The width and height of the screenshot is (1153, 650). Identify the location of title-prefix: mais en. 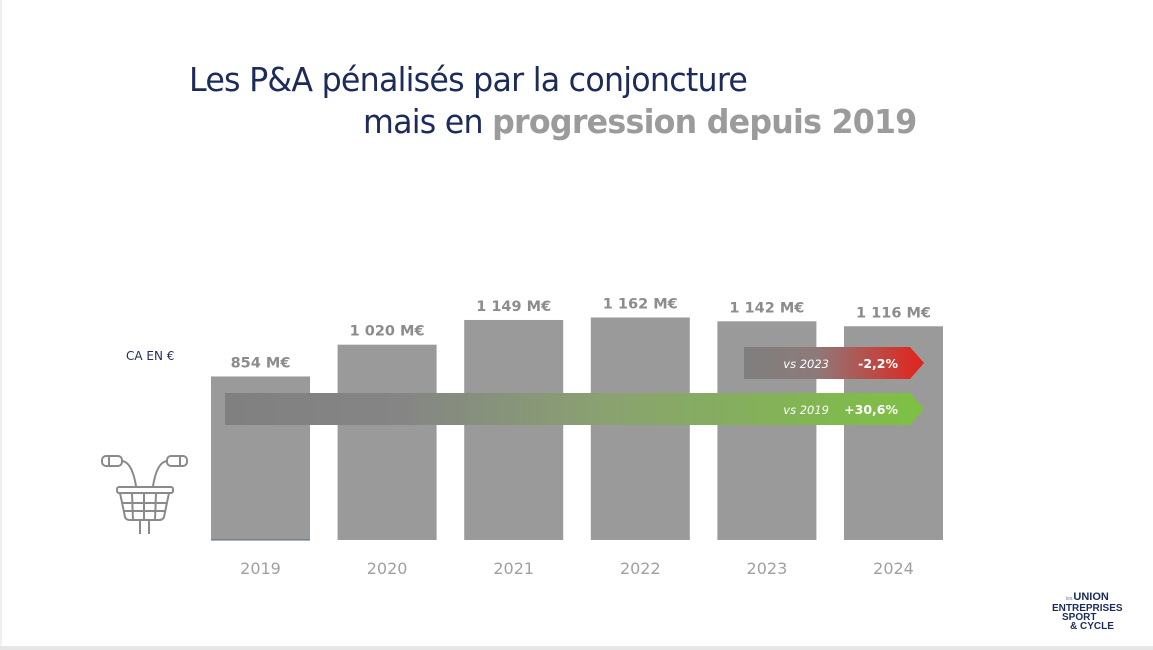
(428, 121).